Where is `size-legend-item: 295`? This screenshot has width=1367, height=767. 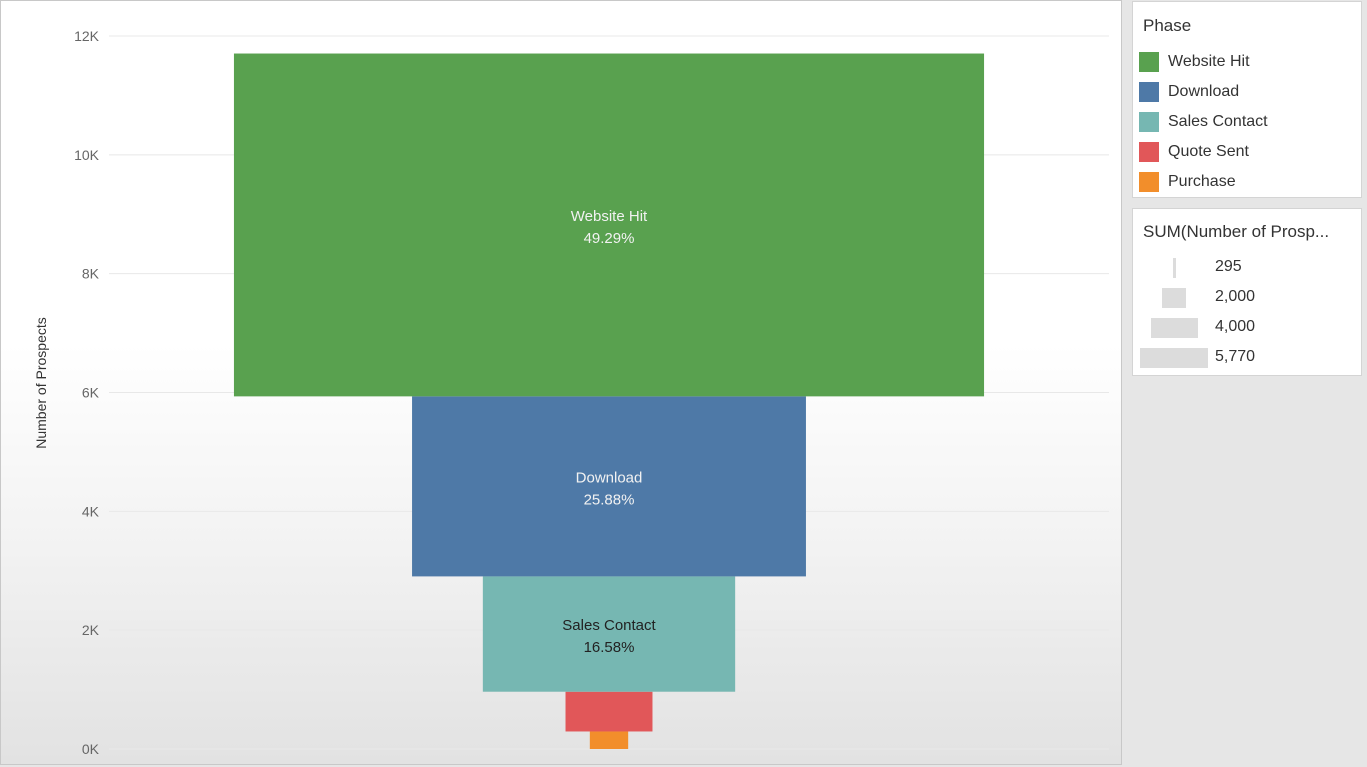
size-legend-item: 295 is located at coordinates (1246, 268).